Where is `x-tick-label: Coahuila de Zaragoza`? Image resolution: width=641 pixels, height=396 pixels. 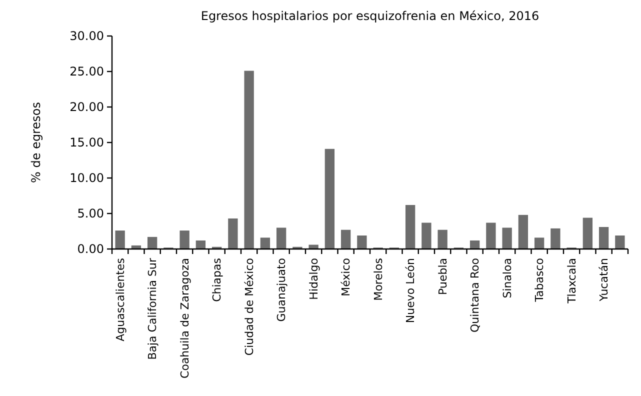 x-tick-label: Coahuila de Zaragoza is located at coordinates (185, 318).